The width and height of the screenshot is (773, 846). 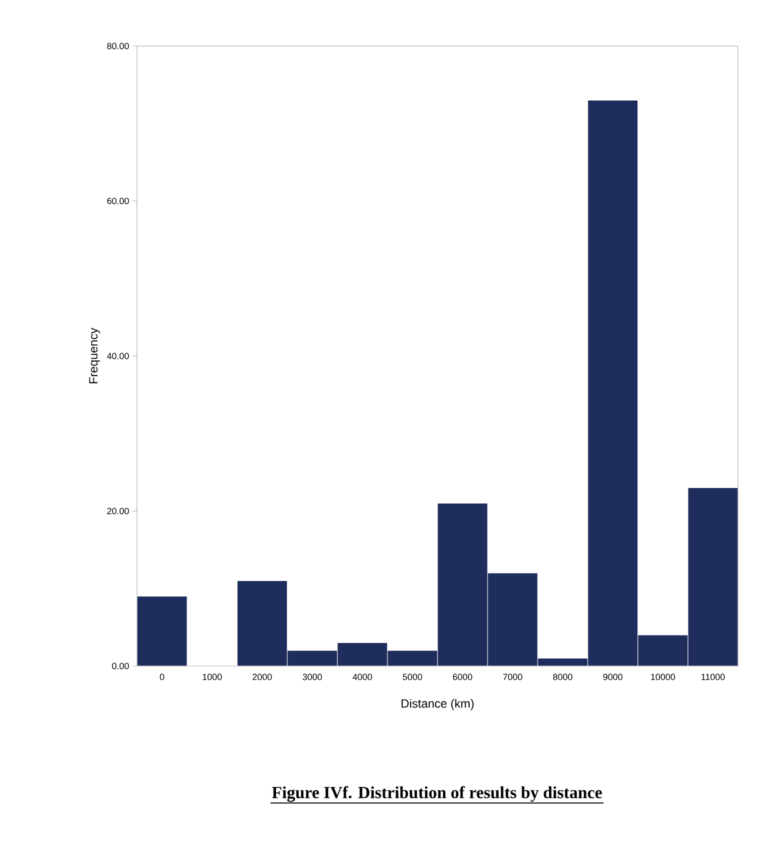 I want to click on x-tick-label: 9000, so click(x=612, y=677).